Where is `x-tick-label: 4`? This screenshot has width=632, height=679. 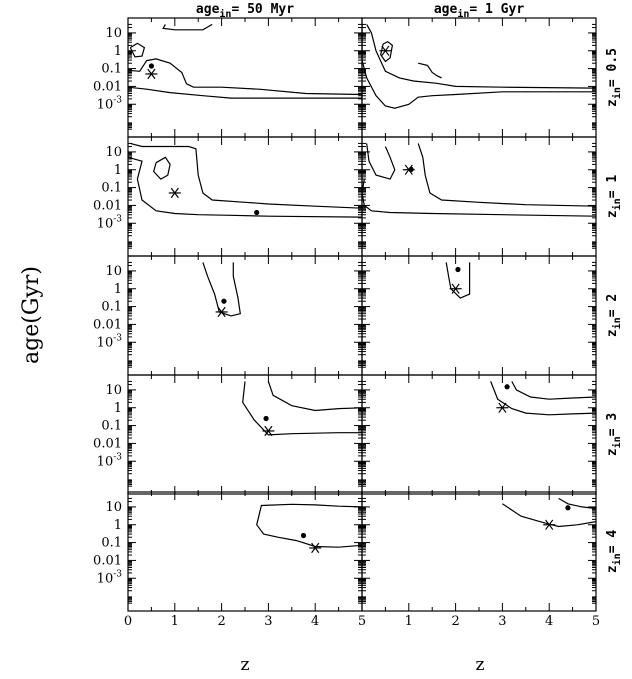
x-tick-label: 4 is located at coordinates (549, 621).